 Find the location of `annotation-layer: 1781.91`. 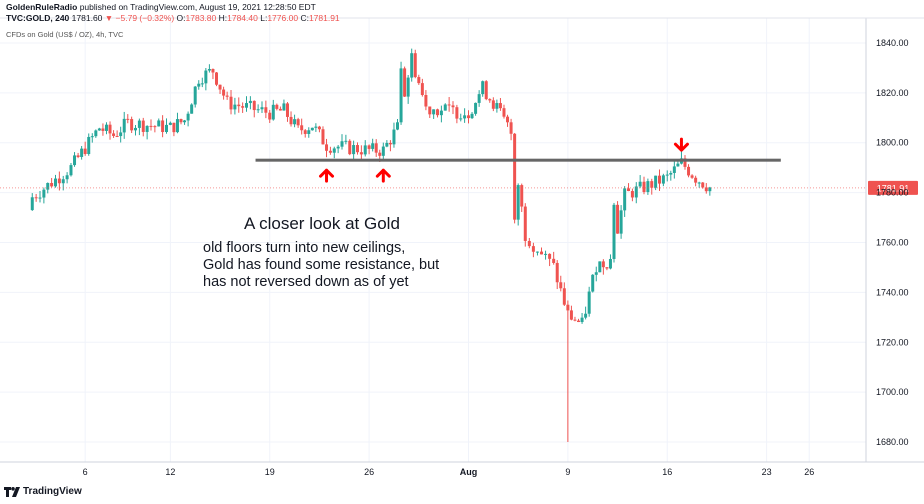

annotation-layer: 1781.91 is located at coordinates (459, 166).